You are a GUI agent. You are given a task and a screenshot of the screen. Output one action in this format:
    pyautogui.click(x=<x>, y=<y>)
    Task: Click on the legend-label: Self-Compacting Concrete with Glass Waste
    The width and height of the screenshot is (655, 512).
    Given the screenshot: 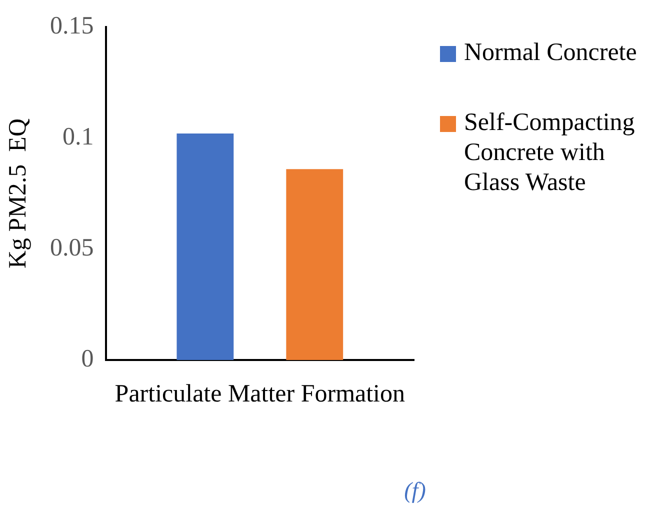 What is the action you would take?
    pyautogui.click(x=550, y=153)
    